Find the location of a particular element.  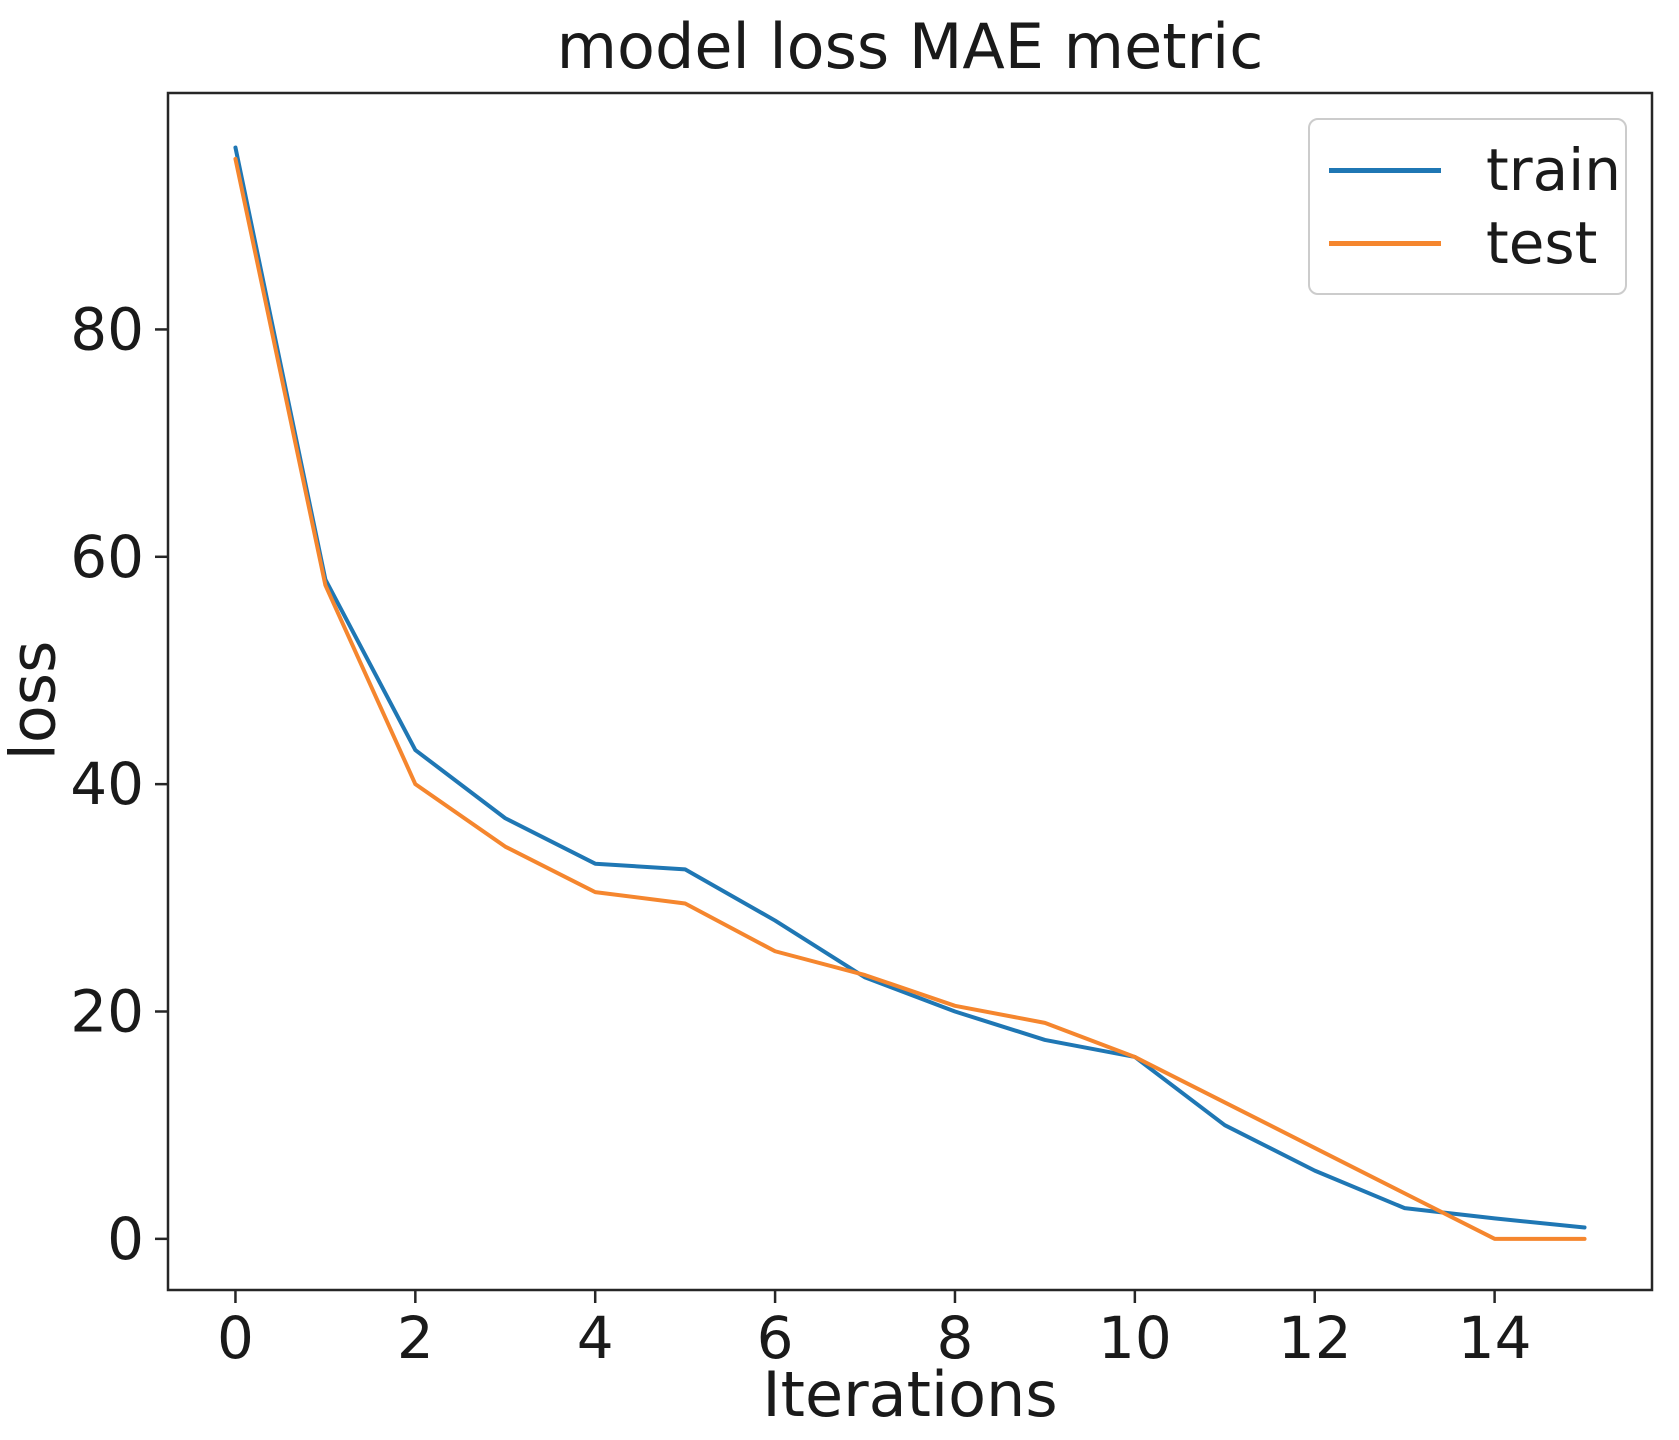

legend-item-test: test is located at coordinates (1467, 243).